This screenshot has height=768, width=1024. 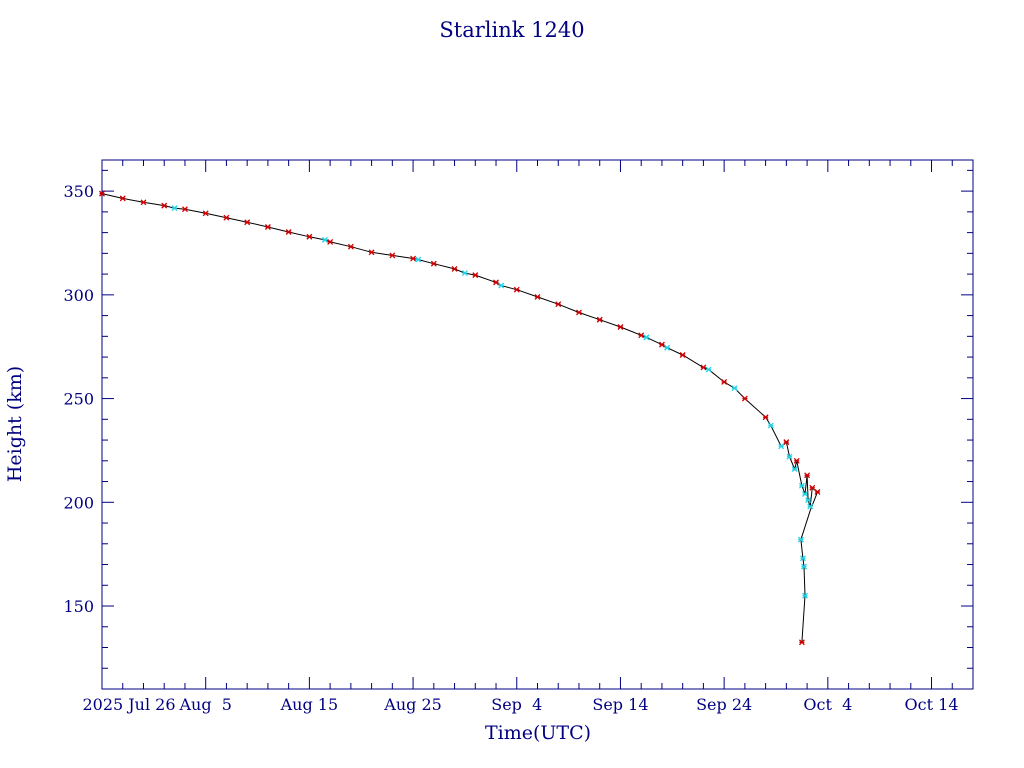 I want to click on chart-title: Starlink 1240, so click(x=511, y=30).